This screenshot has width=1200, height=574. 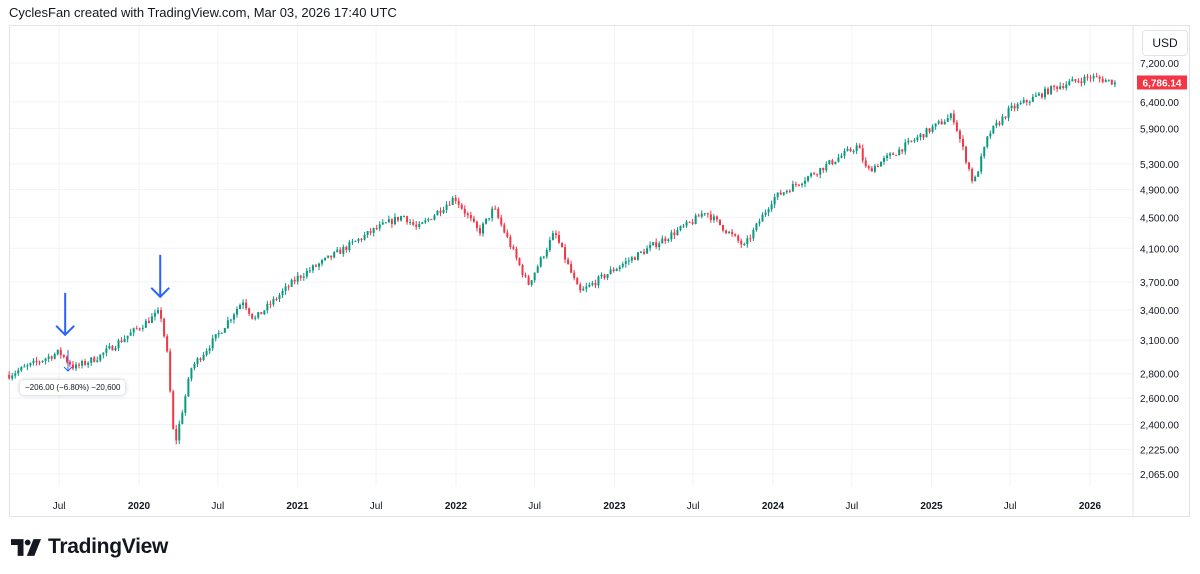 What do you see at coordinates (931, 506) in the screenshot?
I see `time-tick-label: 2025` at bounding box center [931, 506].